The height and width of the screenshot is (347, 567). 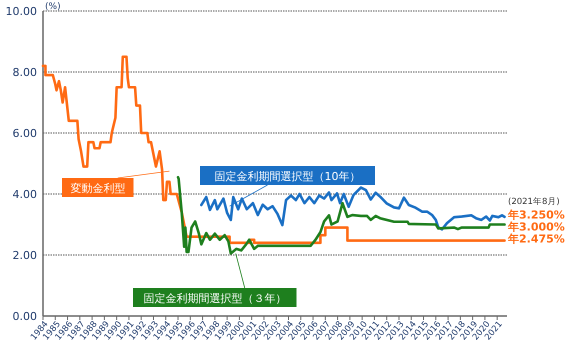 I want to click on text: 固定金利期間選択型（３年）, so click(x=214, y=298).